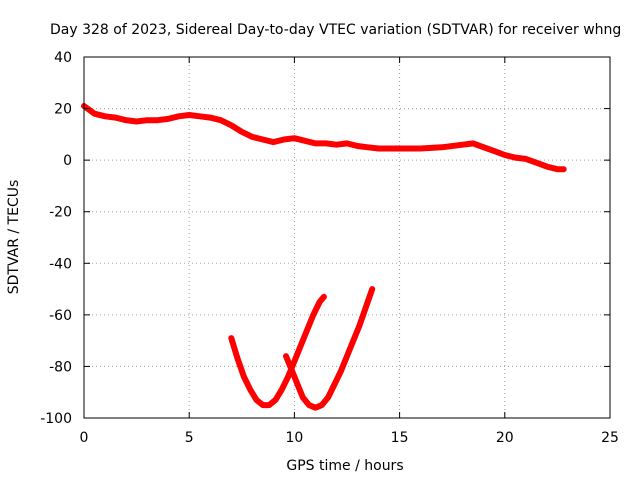  Describe the element at coordinates (60, 316) in the screenshot. I see `y-tick-label: -60` at that location.